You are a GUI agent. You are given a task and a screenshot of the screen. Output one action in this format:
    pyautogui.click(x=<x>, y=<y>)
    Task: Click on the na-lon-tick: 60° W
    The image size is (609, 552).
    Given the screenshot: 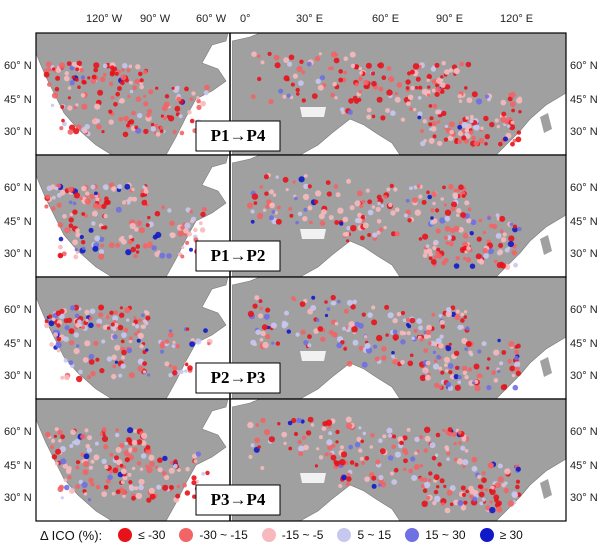 What is the action you would take?
    pyautogui.click(x=211, y=19)
    